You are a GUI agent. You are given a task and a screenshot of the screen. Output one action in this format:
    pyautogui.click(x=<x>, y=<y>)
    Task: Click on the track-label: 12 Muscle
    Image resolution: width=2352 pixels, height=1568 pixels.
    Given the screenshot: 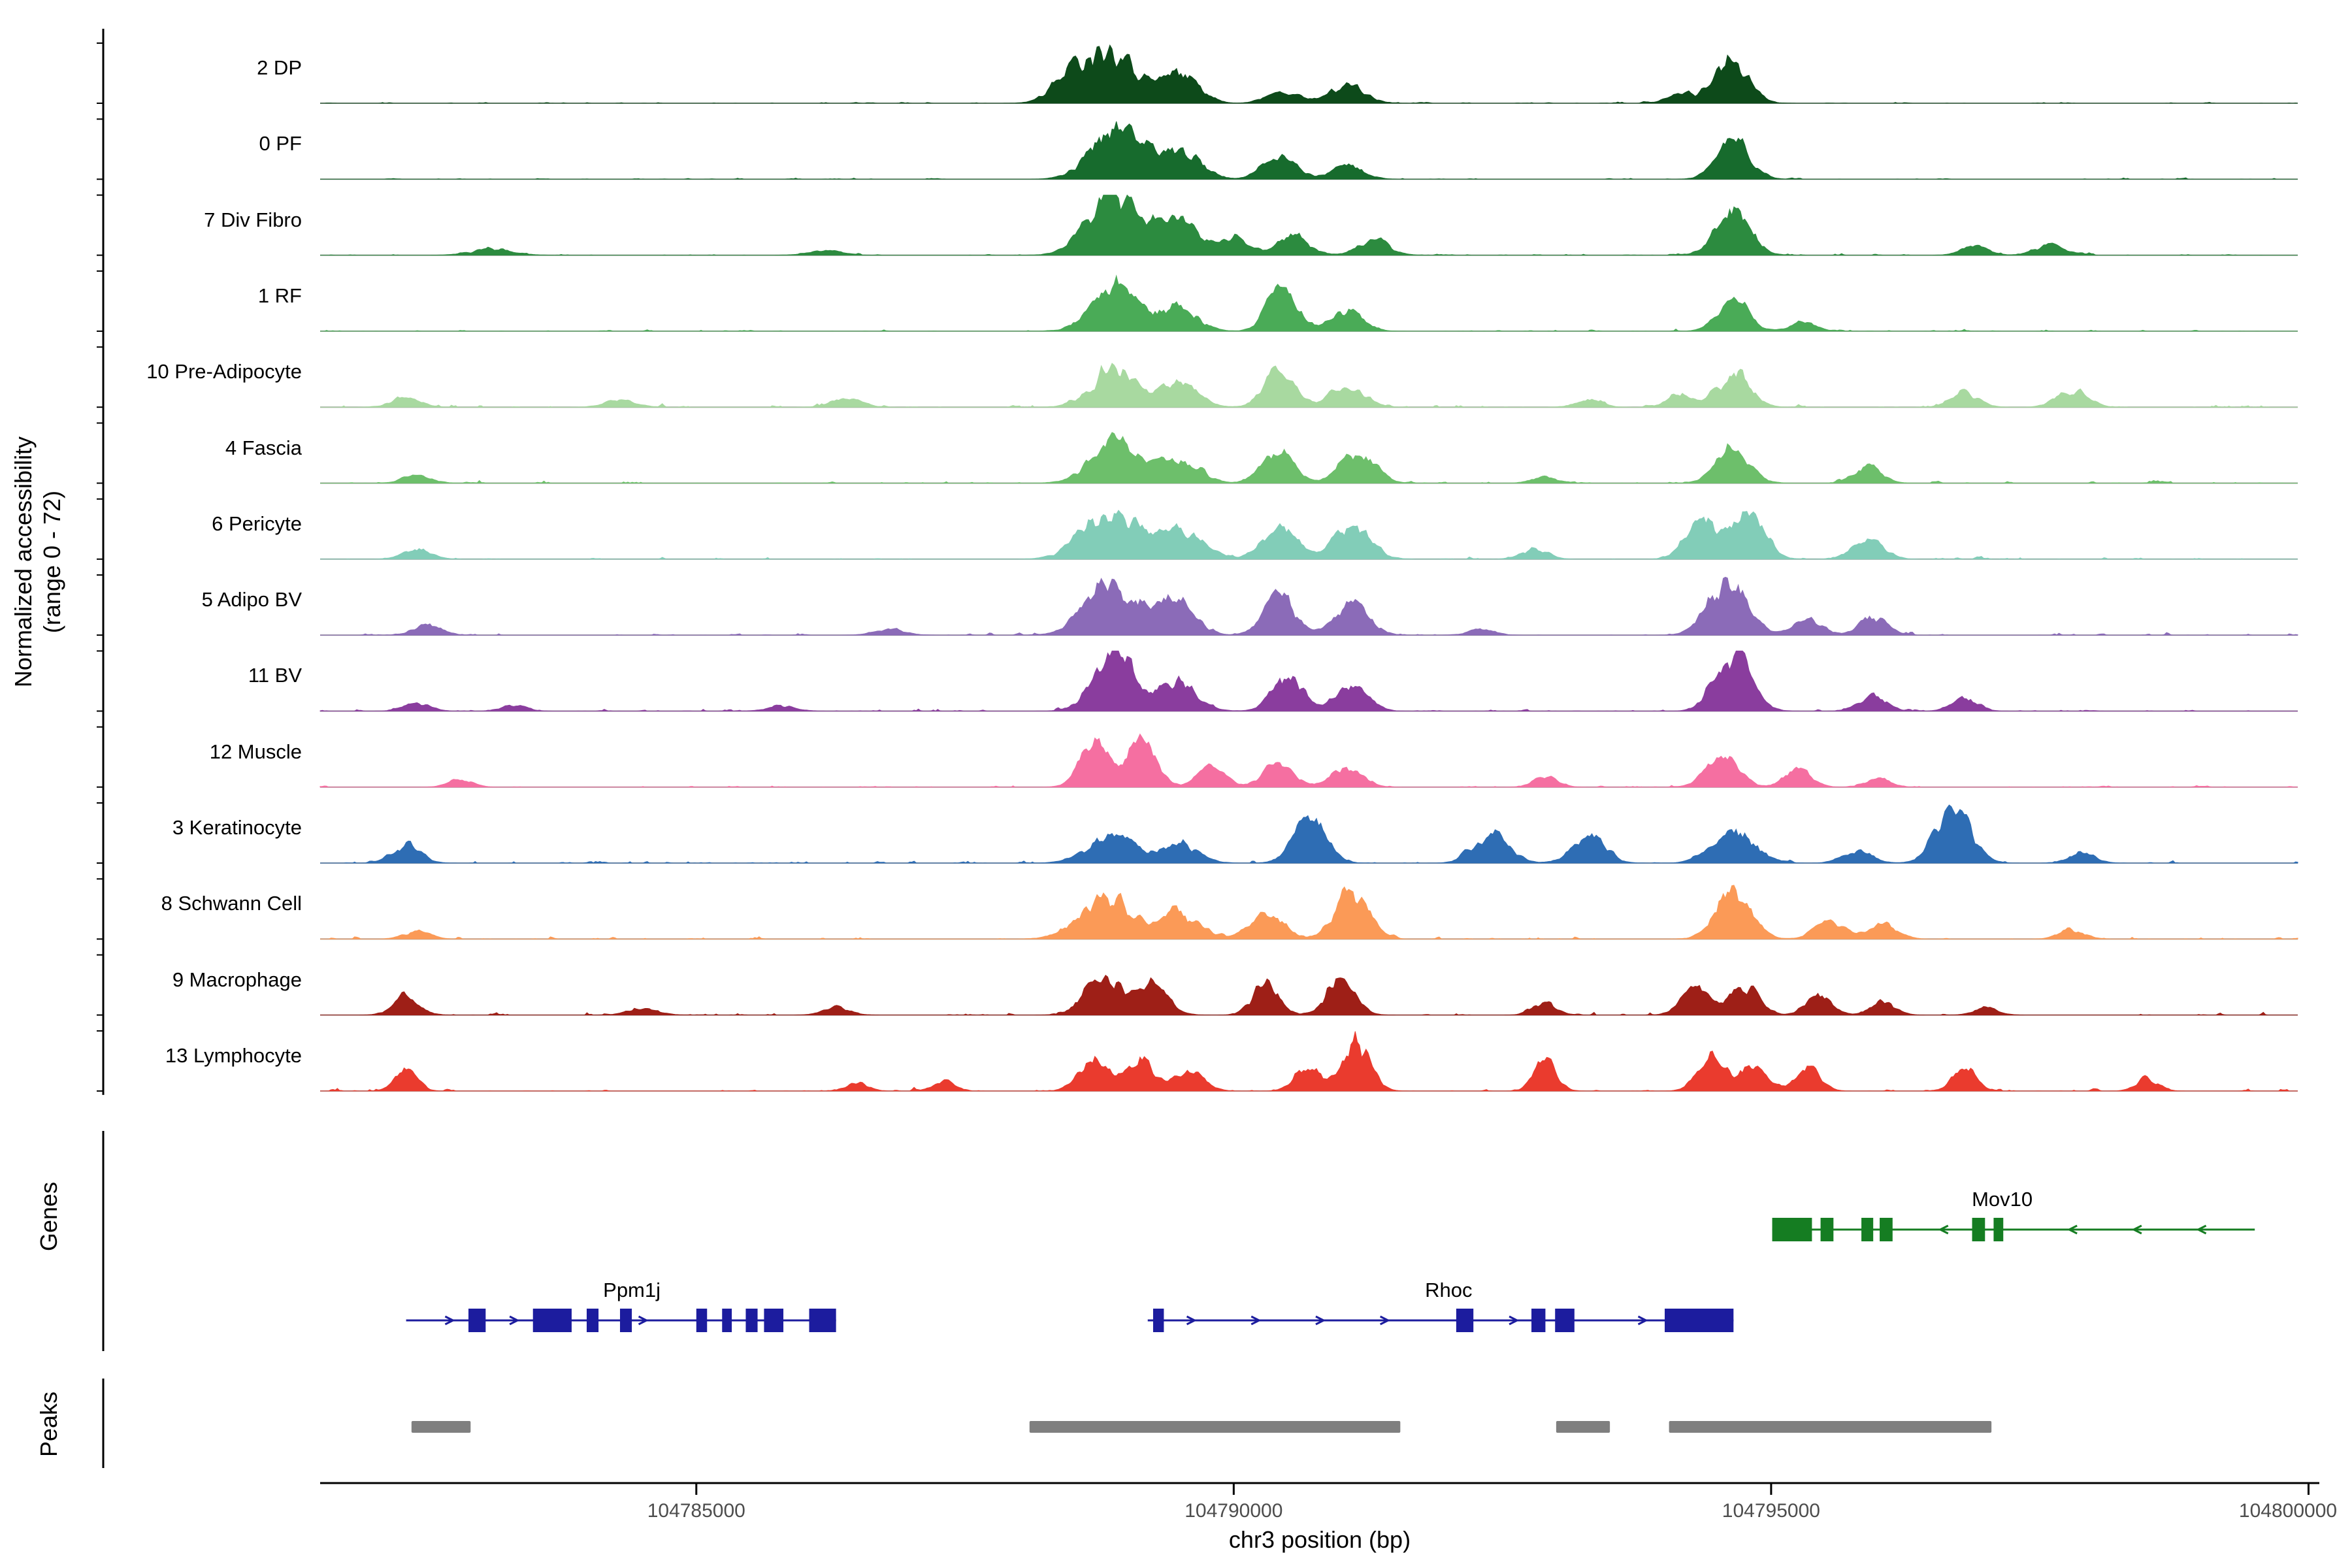 What is the action you would take?
    pyautogui.click(x=255, y=751)
    